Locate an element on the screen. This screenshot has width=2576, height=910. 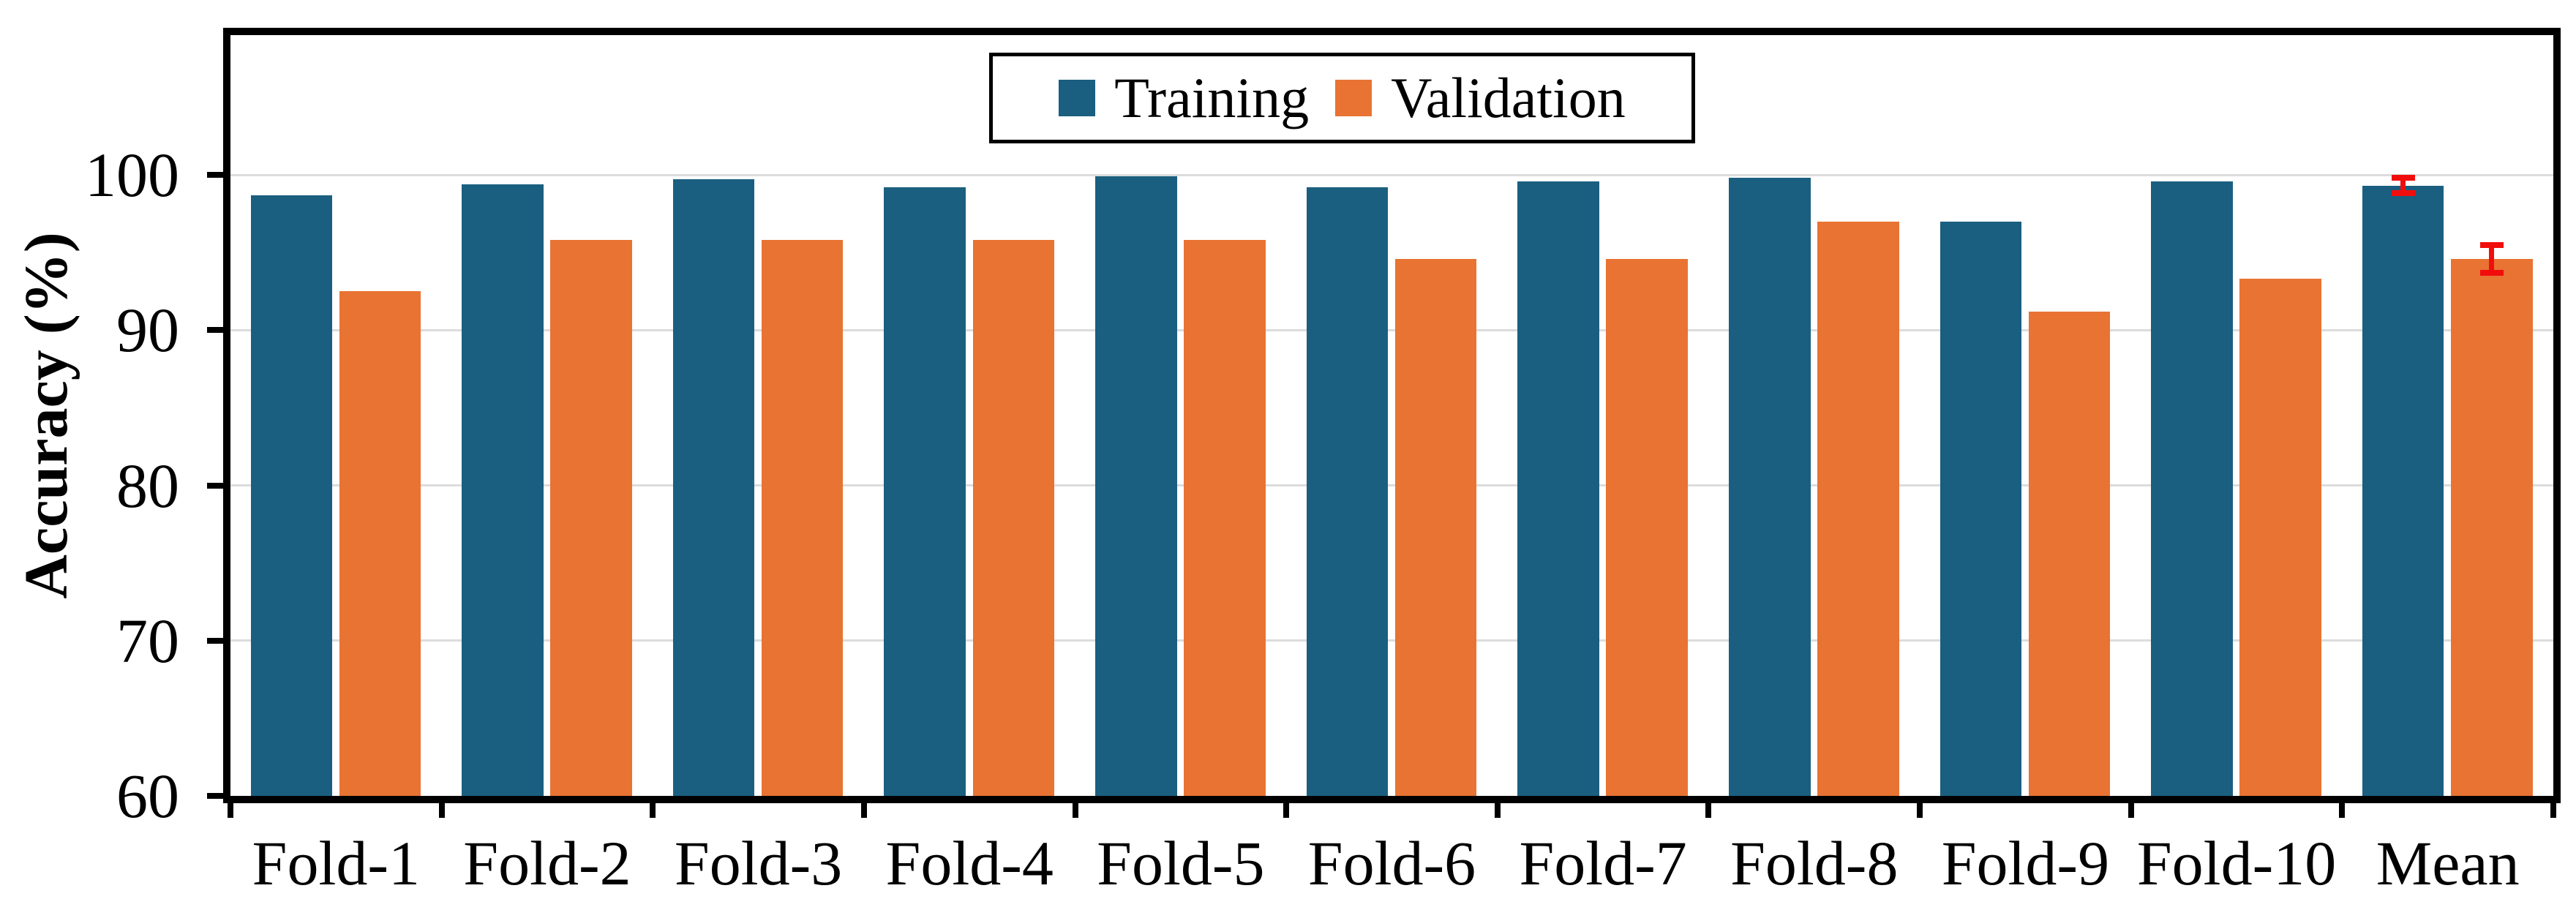
x-label-fold-9: Fold-9 is located at coordinates (2025, 863).